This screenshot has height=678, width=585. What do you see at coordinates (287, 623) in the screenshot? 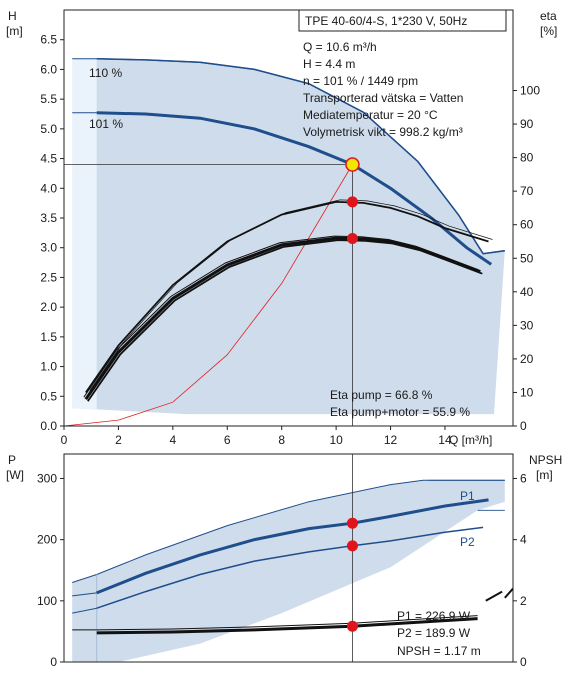
I see `npsh-curve-max` at bounding box center [287, 623].